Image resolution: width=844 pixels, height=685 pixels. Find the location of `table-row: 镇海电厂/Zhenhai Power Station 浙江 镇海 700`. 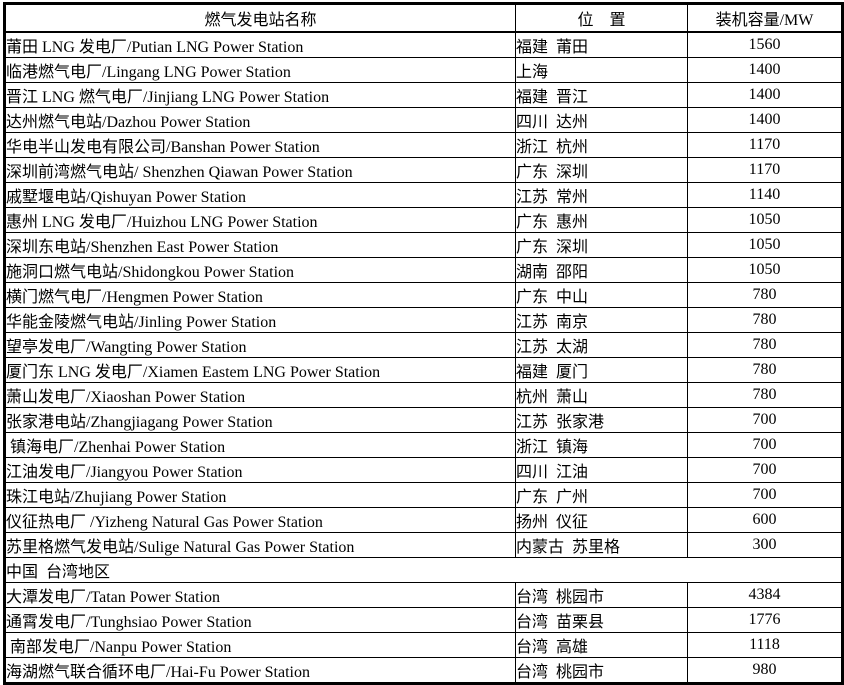

table-row: 镇海电厂/Zhenhai Power Station 浙江 镇海 700 is located at coordinates (423, 445).